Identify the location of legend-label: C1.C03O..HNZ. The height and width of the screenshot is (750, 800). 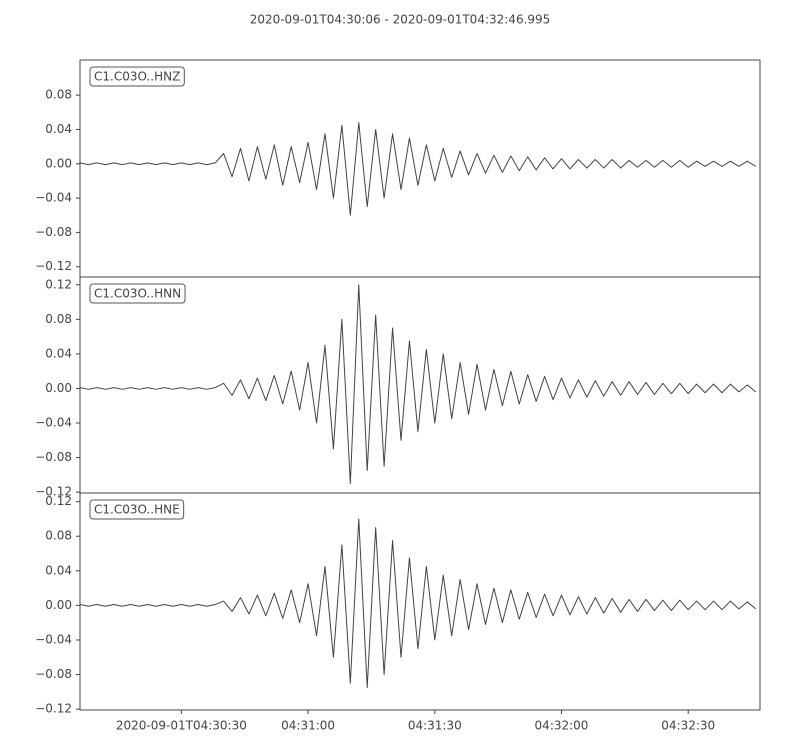
(137, 77).